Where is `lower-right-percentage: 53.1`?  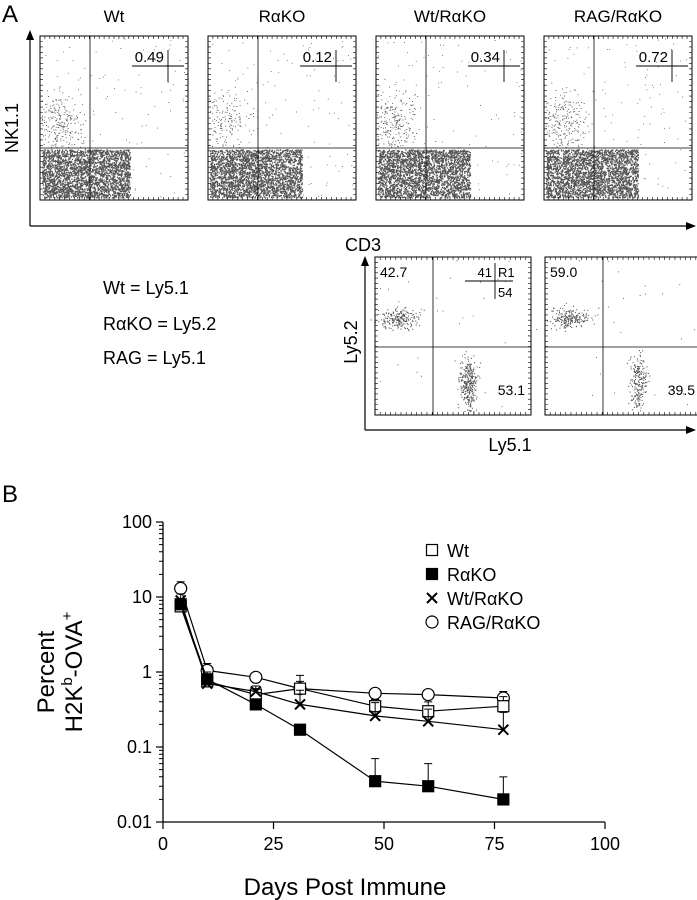
lower-right-percentage: 53.1 is located at coordinates (511, 390).